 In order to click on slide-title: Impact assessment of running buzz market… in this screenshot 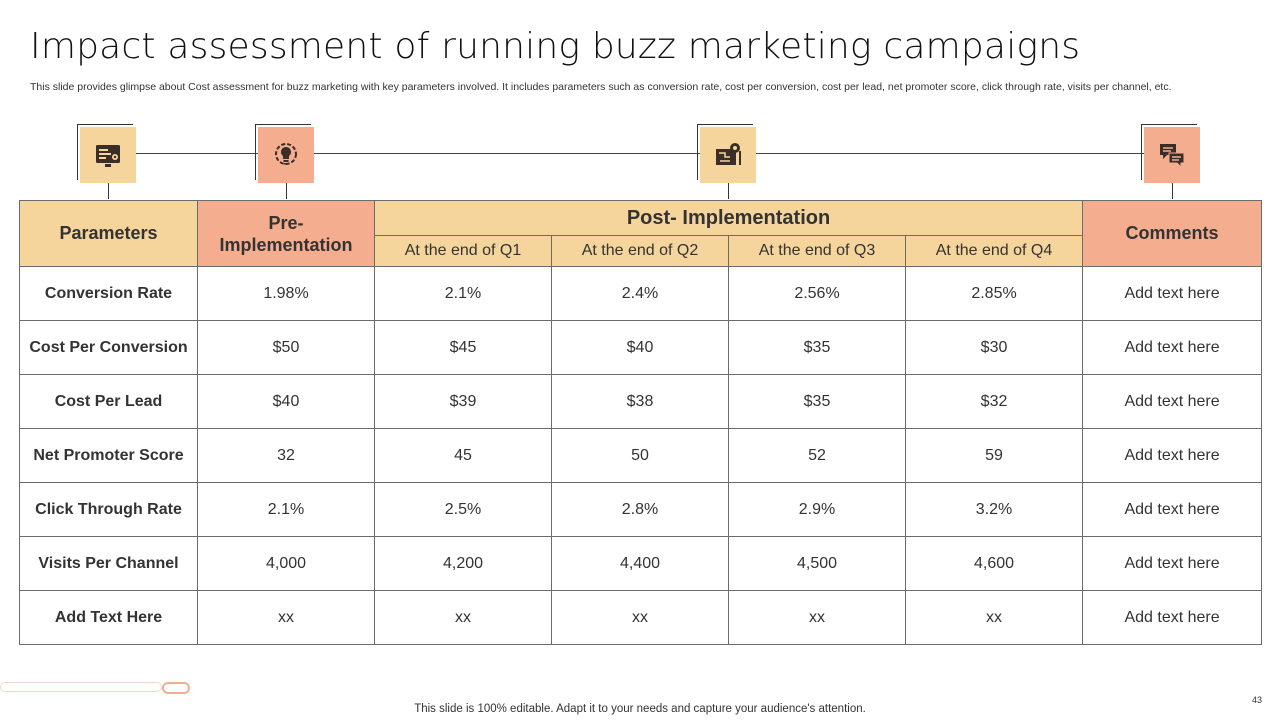, I will do `click(555, 46)`.